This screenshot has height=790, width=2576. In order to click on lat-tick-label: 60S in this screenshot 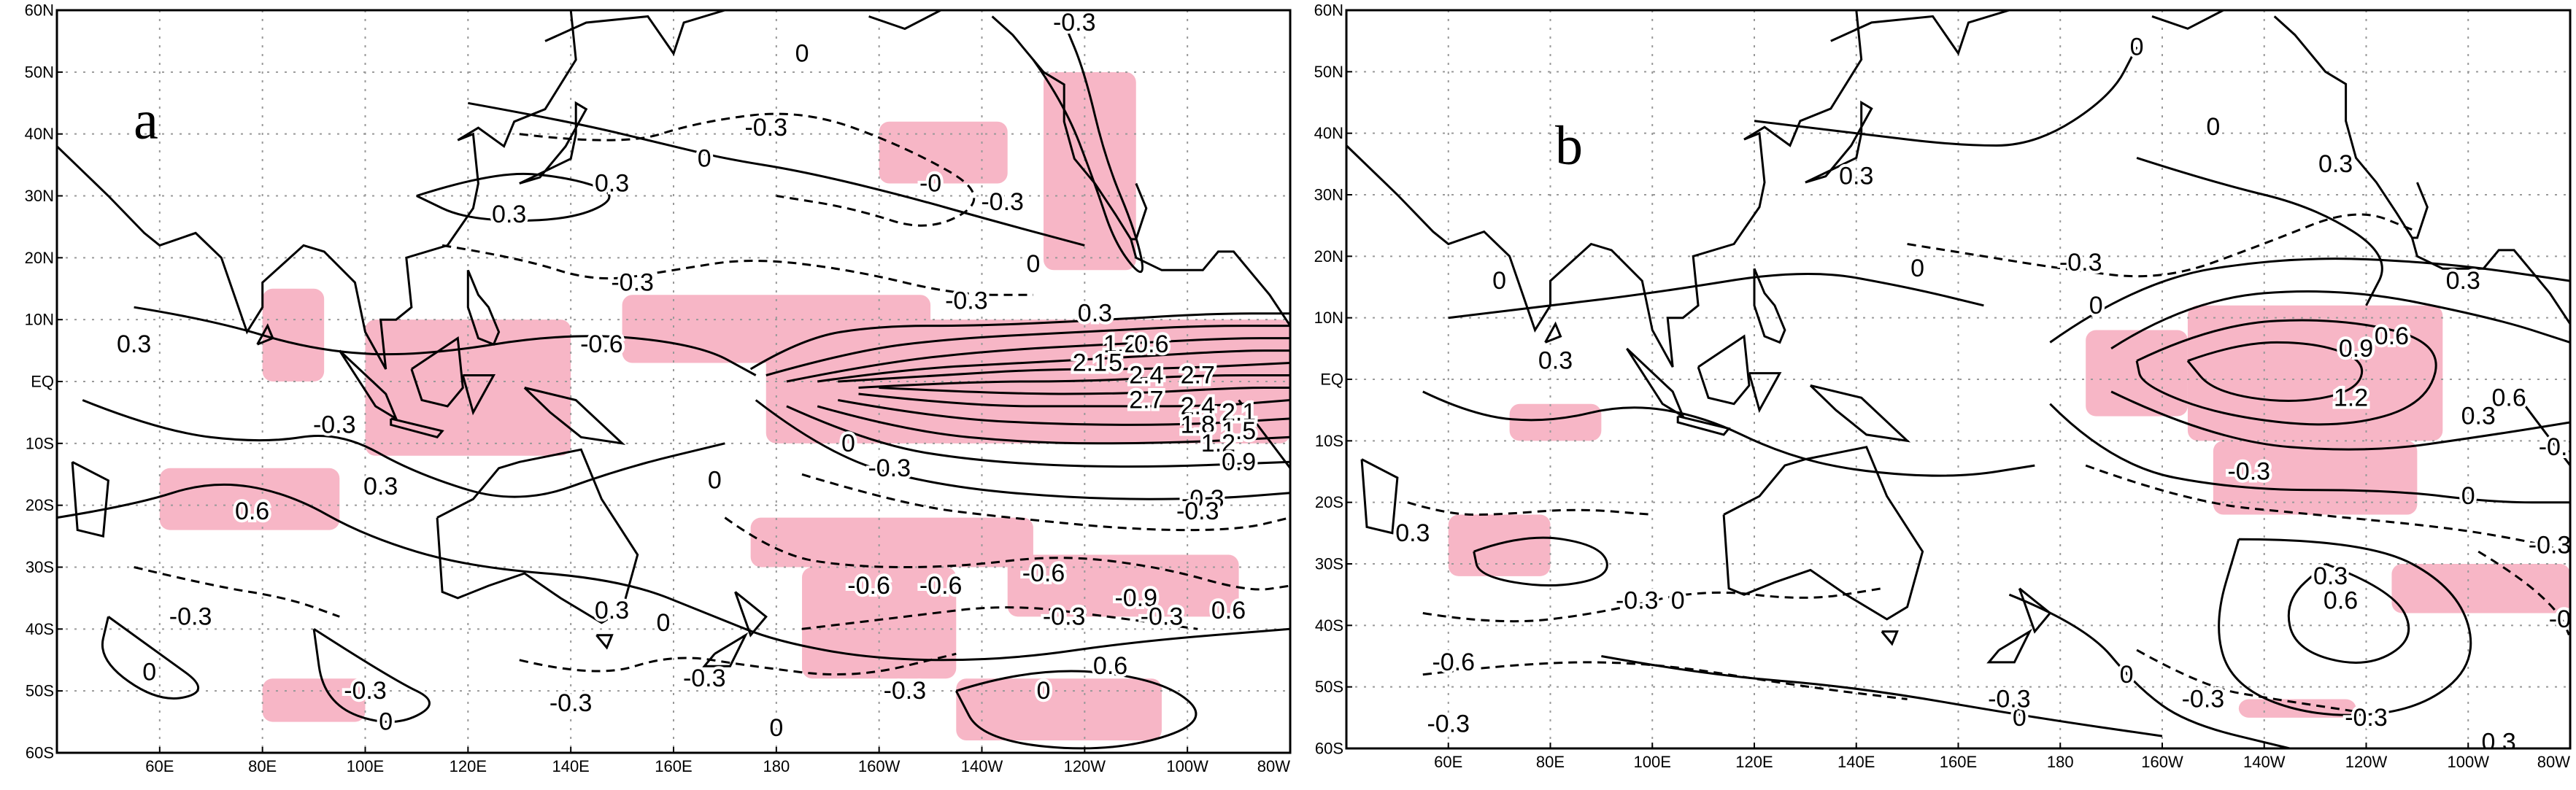, I will do `click(1329, 749)`.